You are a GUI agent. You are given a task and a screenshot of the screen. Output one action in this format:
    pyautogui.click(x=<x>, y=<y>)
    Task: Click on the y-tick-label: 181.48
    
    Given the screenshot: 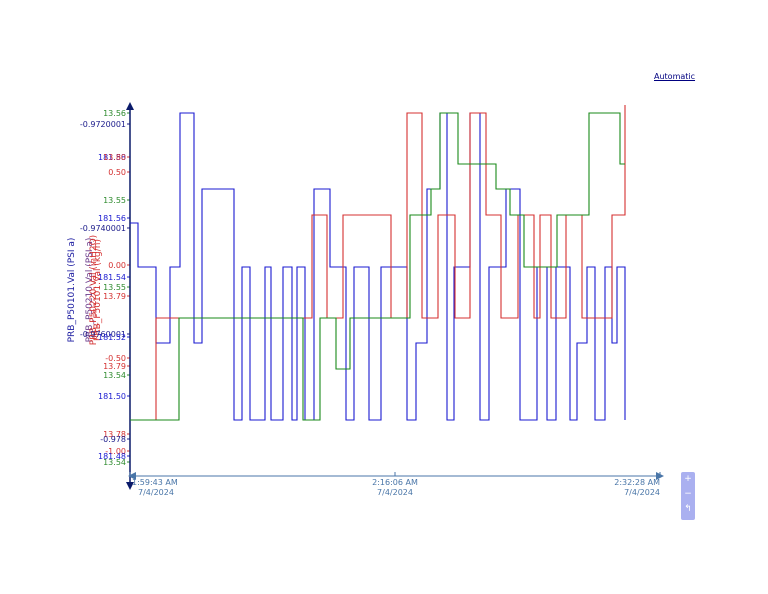 What is the action you would take?
    pyautogui.click(x=112, y=456)
    